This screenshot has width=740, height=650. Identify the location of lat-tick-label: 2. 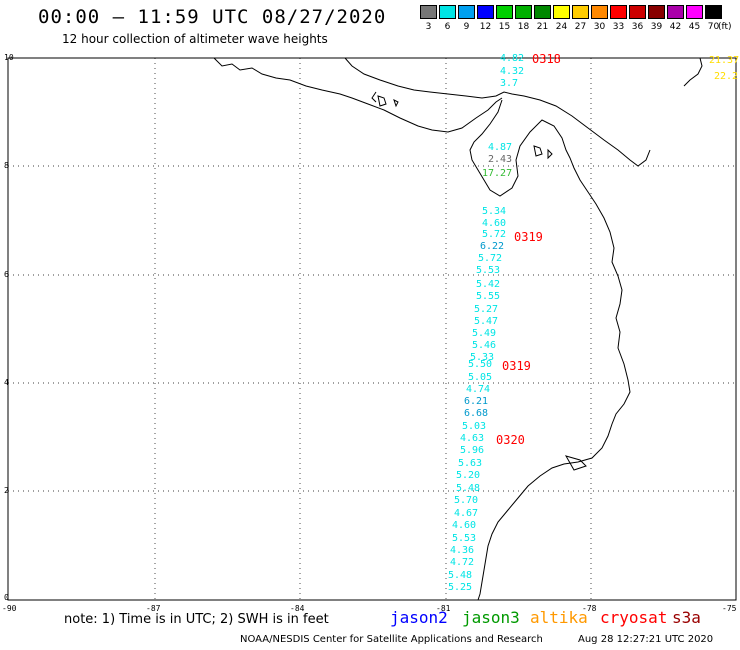
(6, 490).